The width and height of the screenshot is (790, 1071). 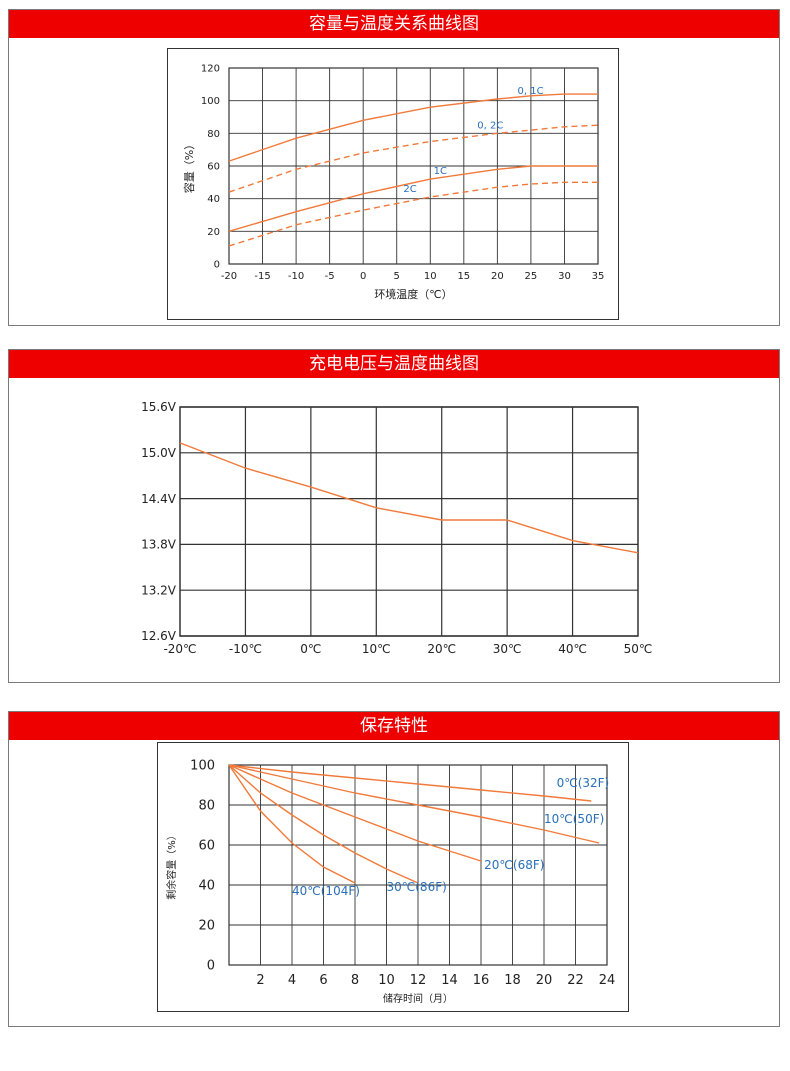 I want to click on panel-title: 充电电压与温度曲线图, so click(x=394, y=364).